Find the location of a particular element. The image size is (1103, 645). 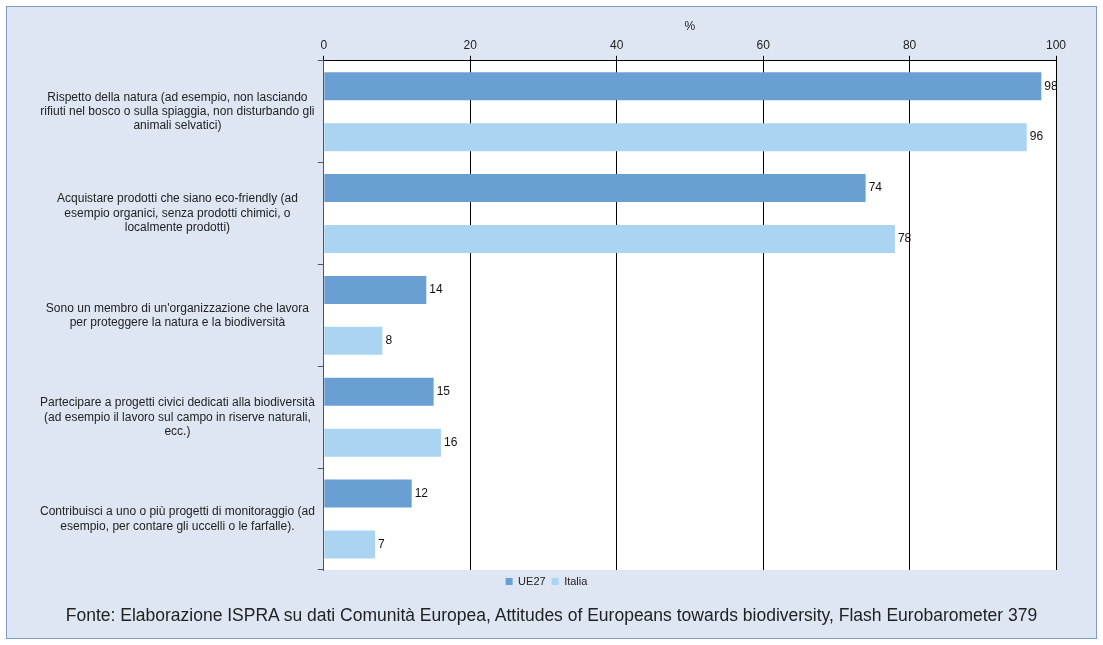

data-label: 8 is located at coordinates (389, 340).